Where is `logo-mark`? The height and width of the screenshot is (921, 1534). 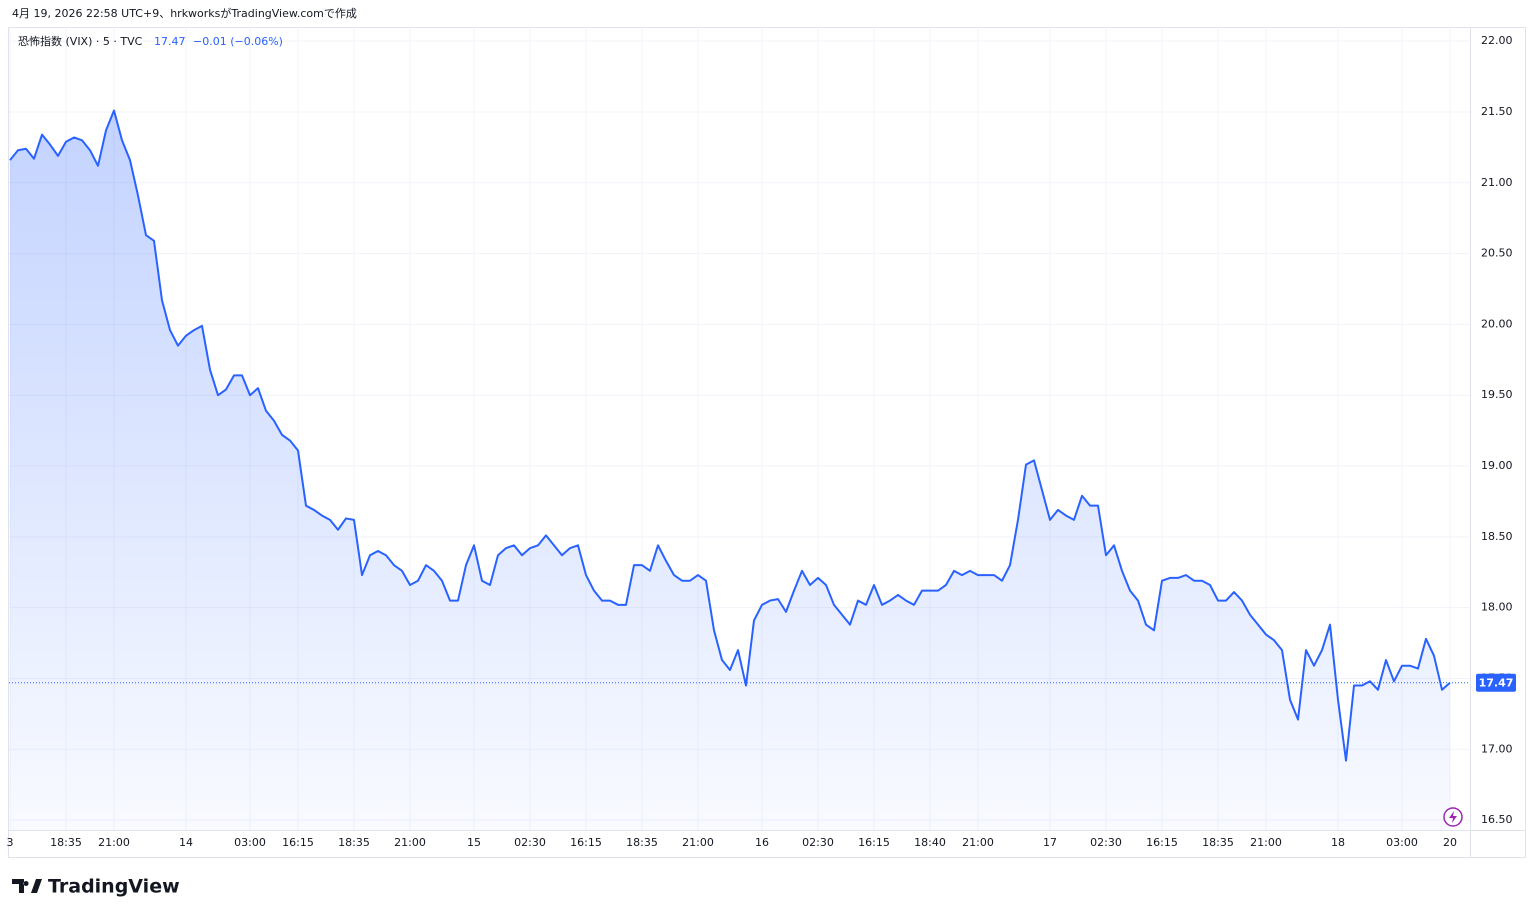 logo-mark is located at coordinates (27, 886).